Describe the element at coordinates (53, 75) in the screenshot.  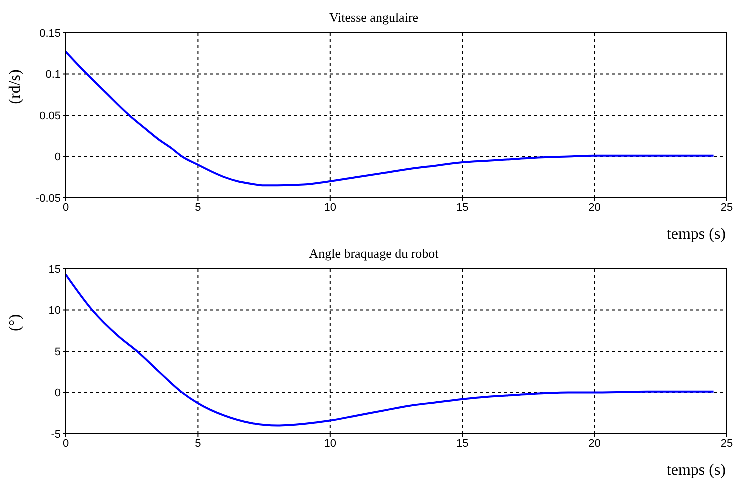
I see `y-tick-label: 0.1` at that location.